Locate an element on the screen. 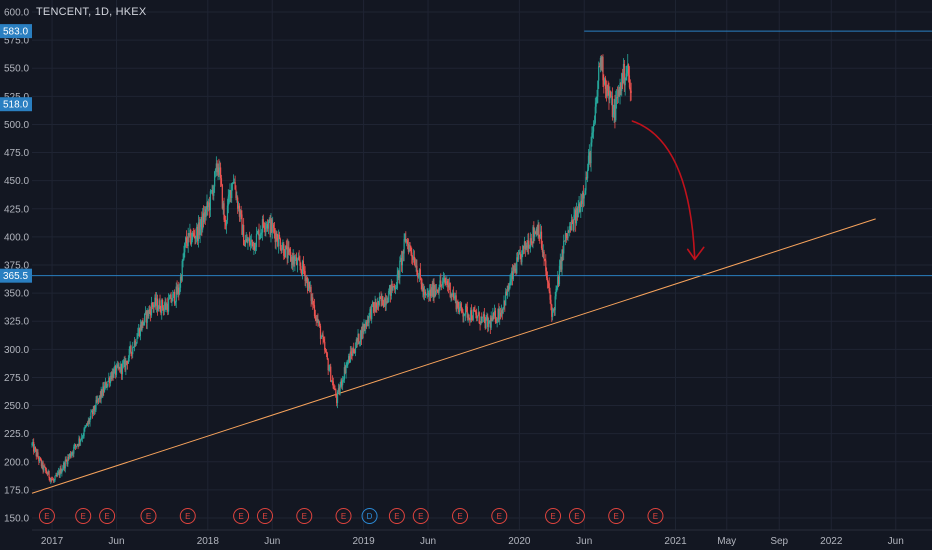  y-tick-label: 300.0 is located at coordinates (16, 350).